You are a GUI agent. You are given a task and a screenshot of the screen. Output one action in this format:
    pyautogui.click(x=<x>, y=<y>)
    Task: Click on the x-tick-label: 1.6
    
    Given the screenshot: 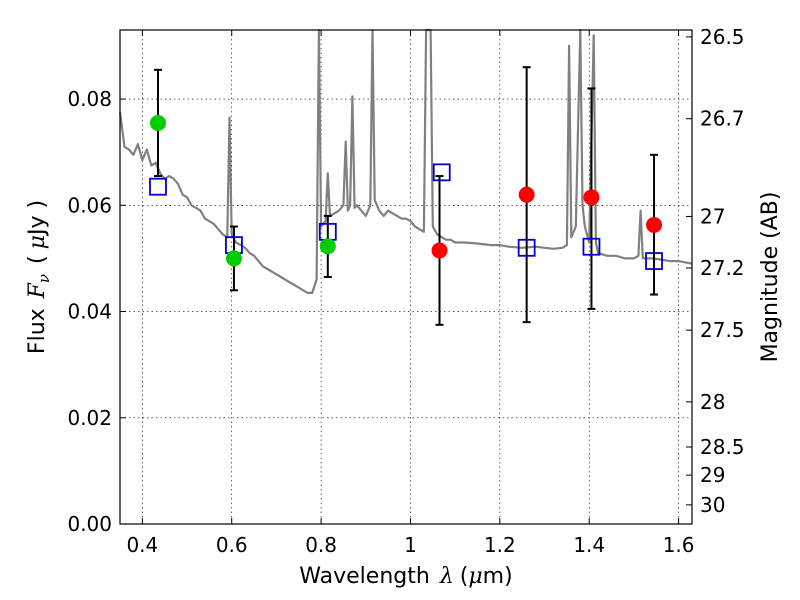 What is the action you would take?
    pyautogui.click(x=679, y=545)
    